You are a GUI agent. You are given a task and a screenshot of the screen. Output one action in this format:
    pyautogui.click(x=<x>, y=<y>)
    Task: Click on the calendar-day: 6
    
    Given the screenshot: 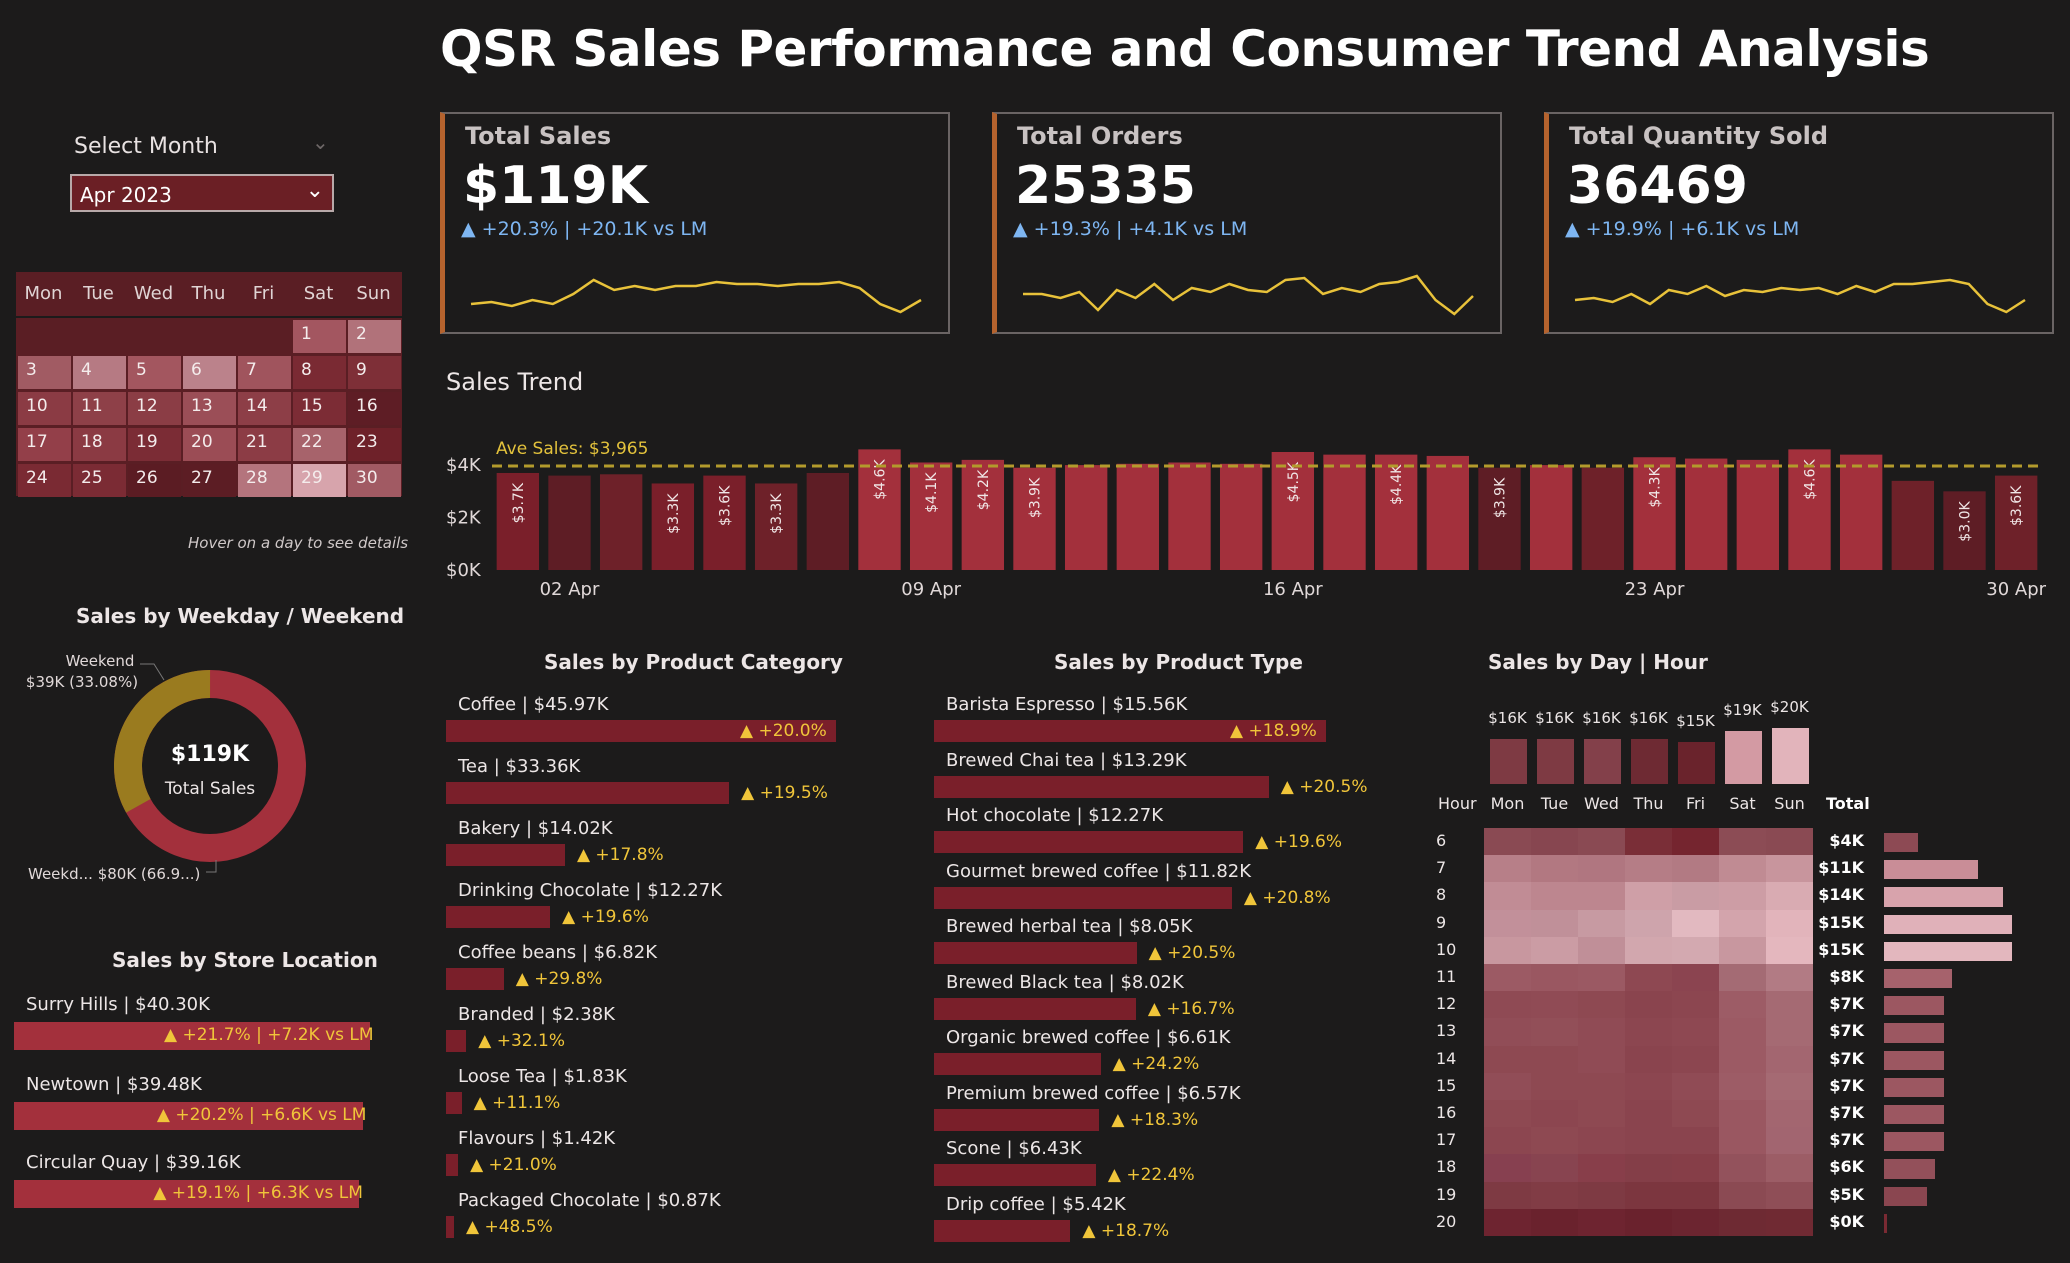 What is the action you would take?
    pyautogui.click(x=209, y=372)
    